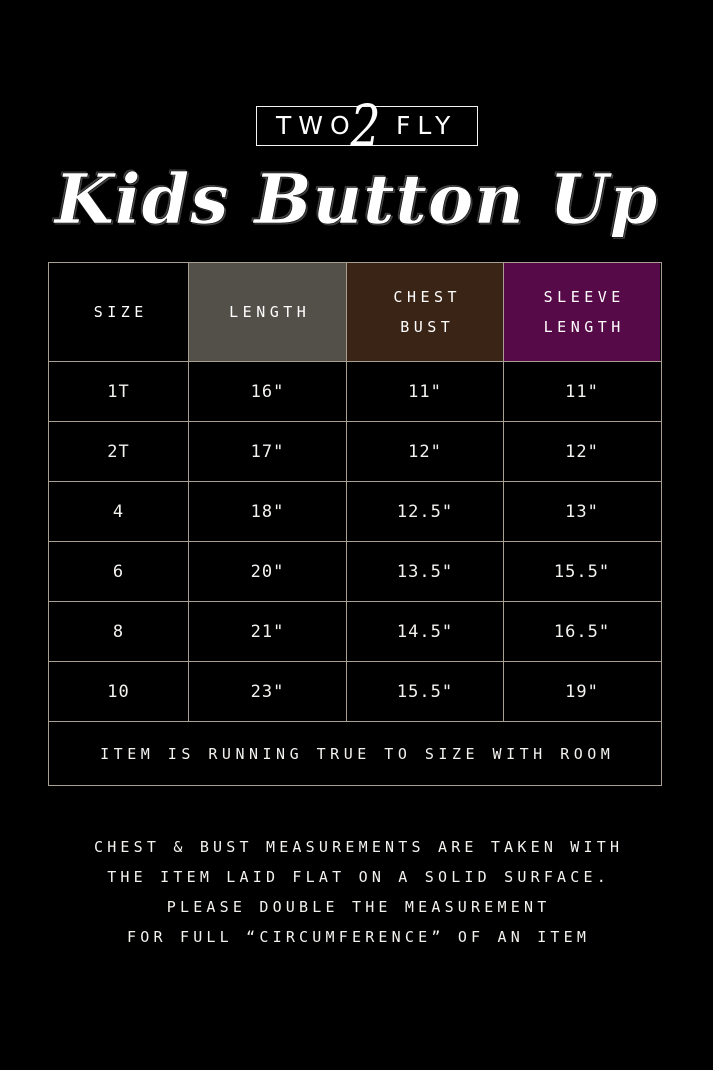 The height and width of the screenshot is (1070, 713). Describe the element at coordinates (358, 877) in the screenshot. I see `disclaimer-line-2: THE ITEM LAID FLAT ON A SOLID SURFACE.` at that location.